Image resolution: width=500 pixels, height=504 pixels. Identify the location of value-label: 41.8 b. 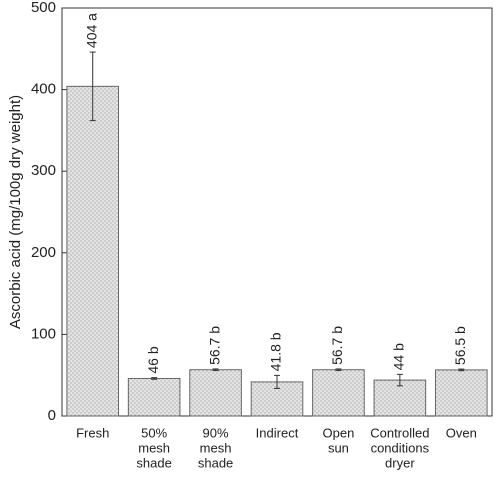
(276, 351).